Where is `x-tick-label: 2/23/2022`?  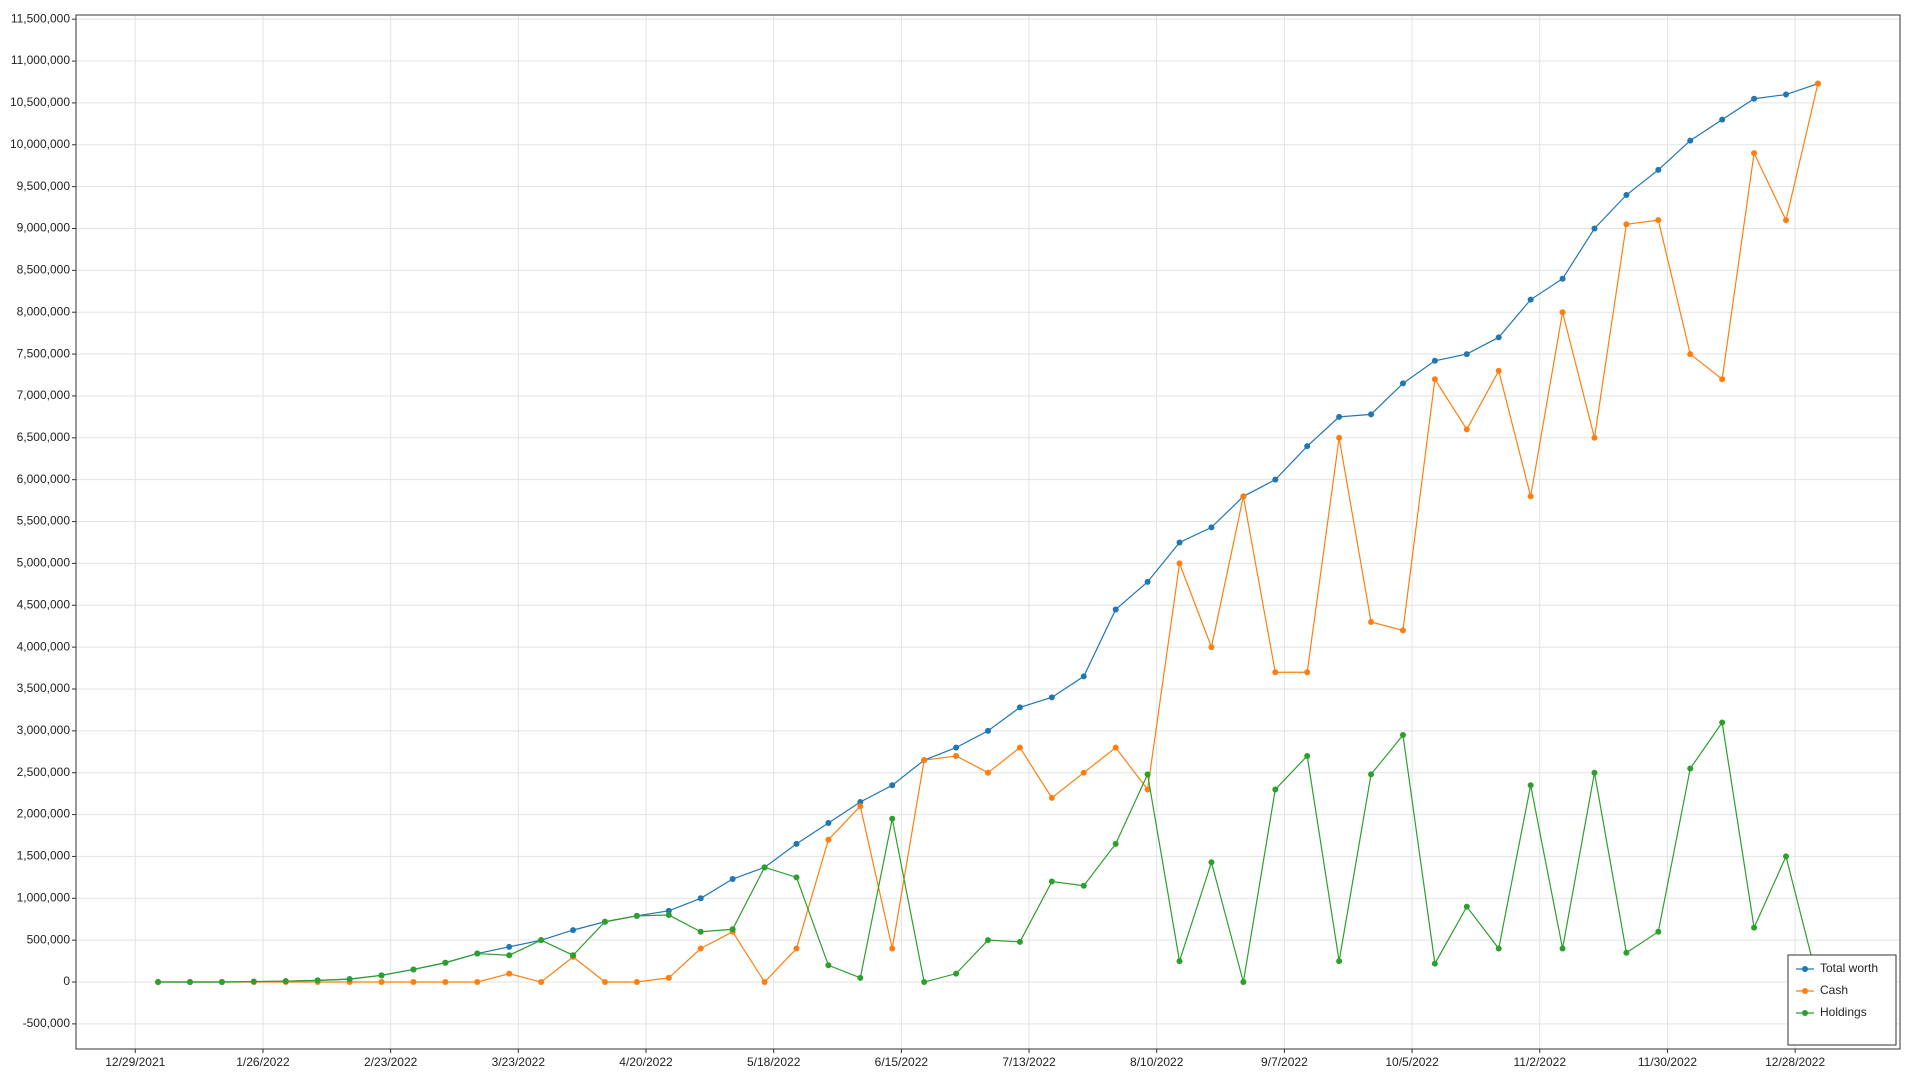
x-tick-label: 2/23/2022 is located at coordinates (391, 1062).